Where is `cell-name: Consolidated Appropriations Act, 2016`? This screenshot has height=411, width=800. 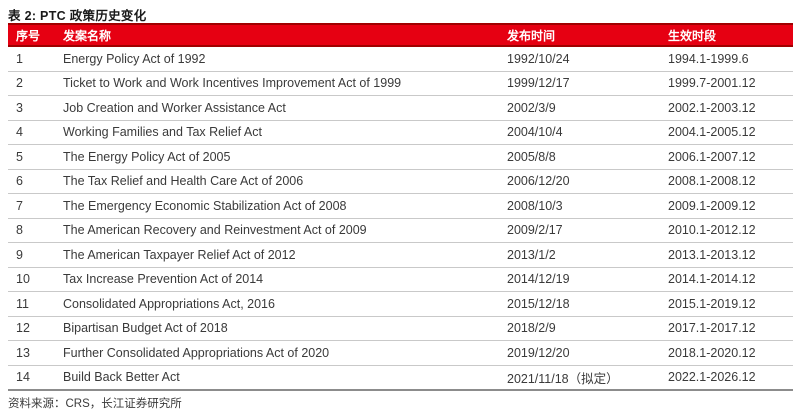
cell-name: Consolidated Appropriations Act, 2016 is located at coordinates (277, 304).